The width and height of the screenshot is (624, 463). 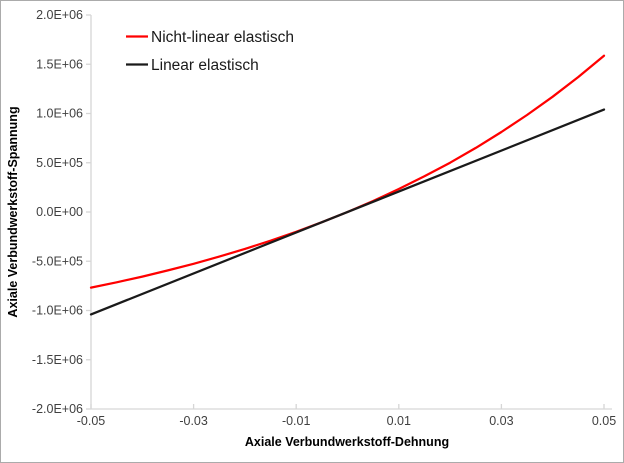 What do you see at coordinates (604, 421) in the screenshot?
I see `x-tick-label: 0.05` at bounding box center [604, 421].